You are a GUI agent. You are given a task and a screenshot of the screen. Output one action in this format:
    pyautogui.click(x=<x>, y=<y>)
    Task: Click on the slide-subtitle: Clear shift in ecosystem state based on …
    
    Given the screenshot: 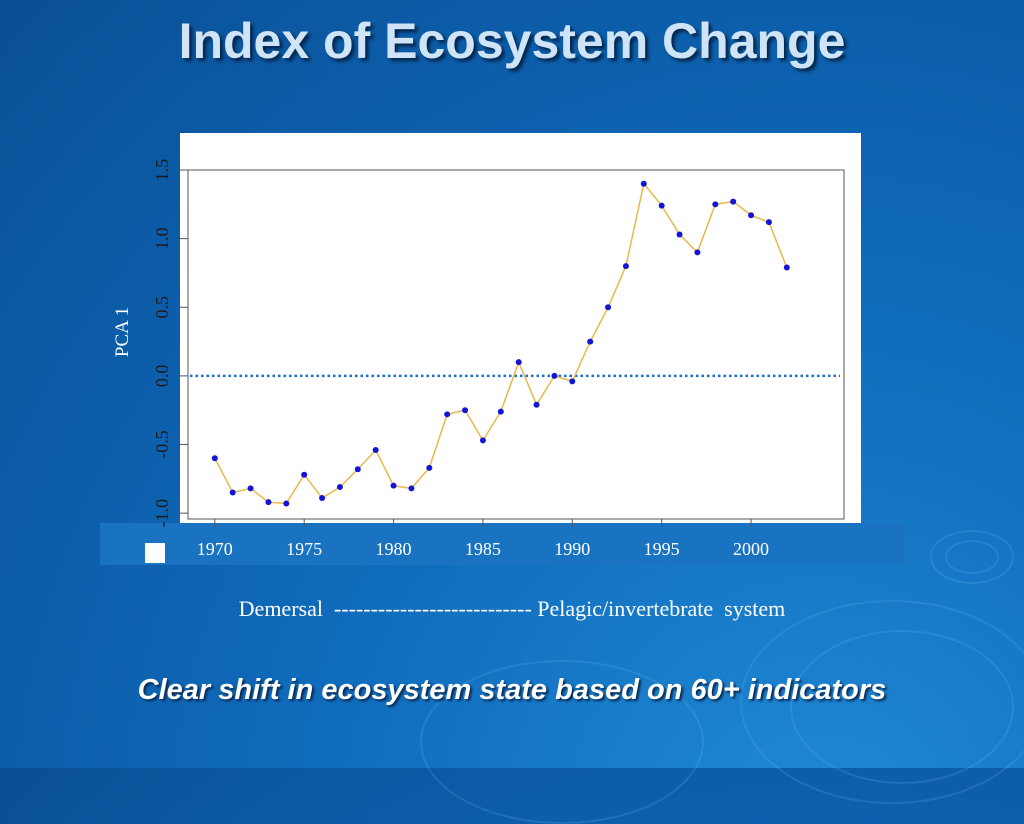 What is the action you would take?
    pyautogui.click(x=512, y=690)
    